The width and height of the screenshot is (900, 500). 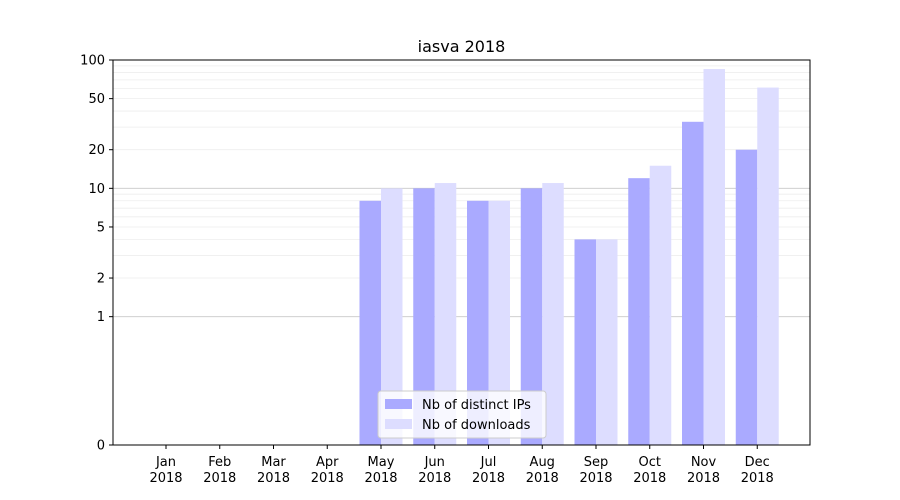 I want to click on x-tick-label-month: Jan, so click(x=165, y=462).